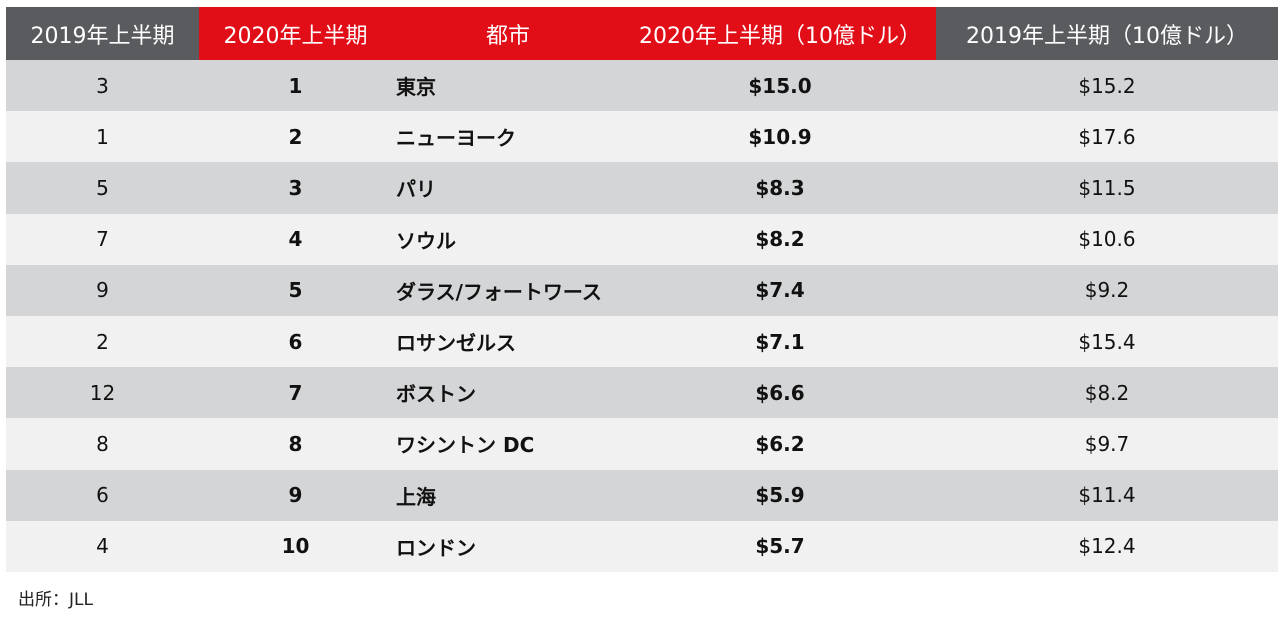  What do you see at coordinates (102, 85) in the screenshot?
I see `rank-2019-cell: 3` at bounding box center [102, 85].